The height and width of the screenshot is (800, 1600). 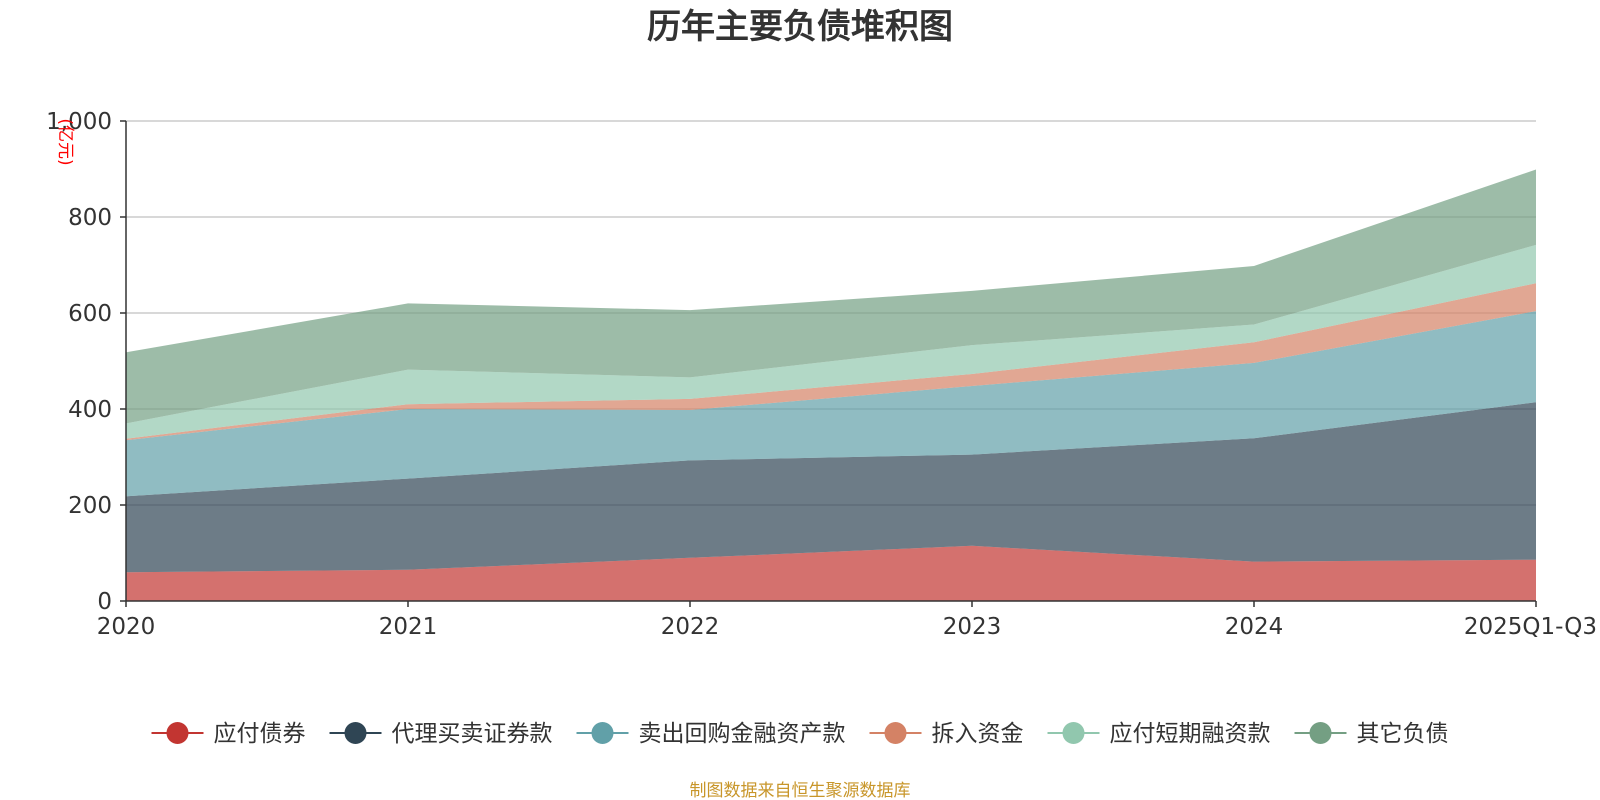 I want to click on legend-item-3: 卖出回购金融资产款, so click(x=711, y=734).